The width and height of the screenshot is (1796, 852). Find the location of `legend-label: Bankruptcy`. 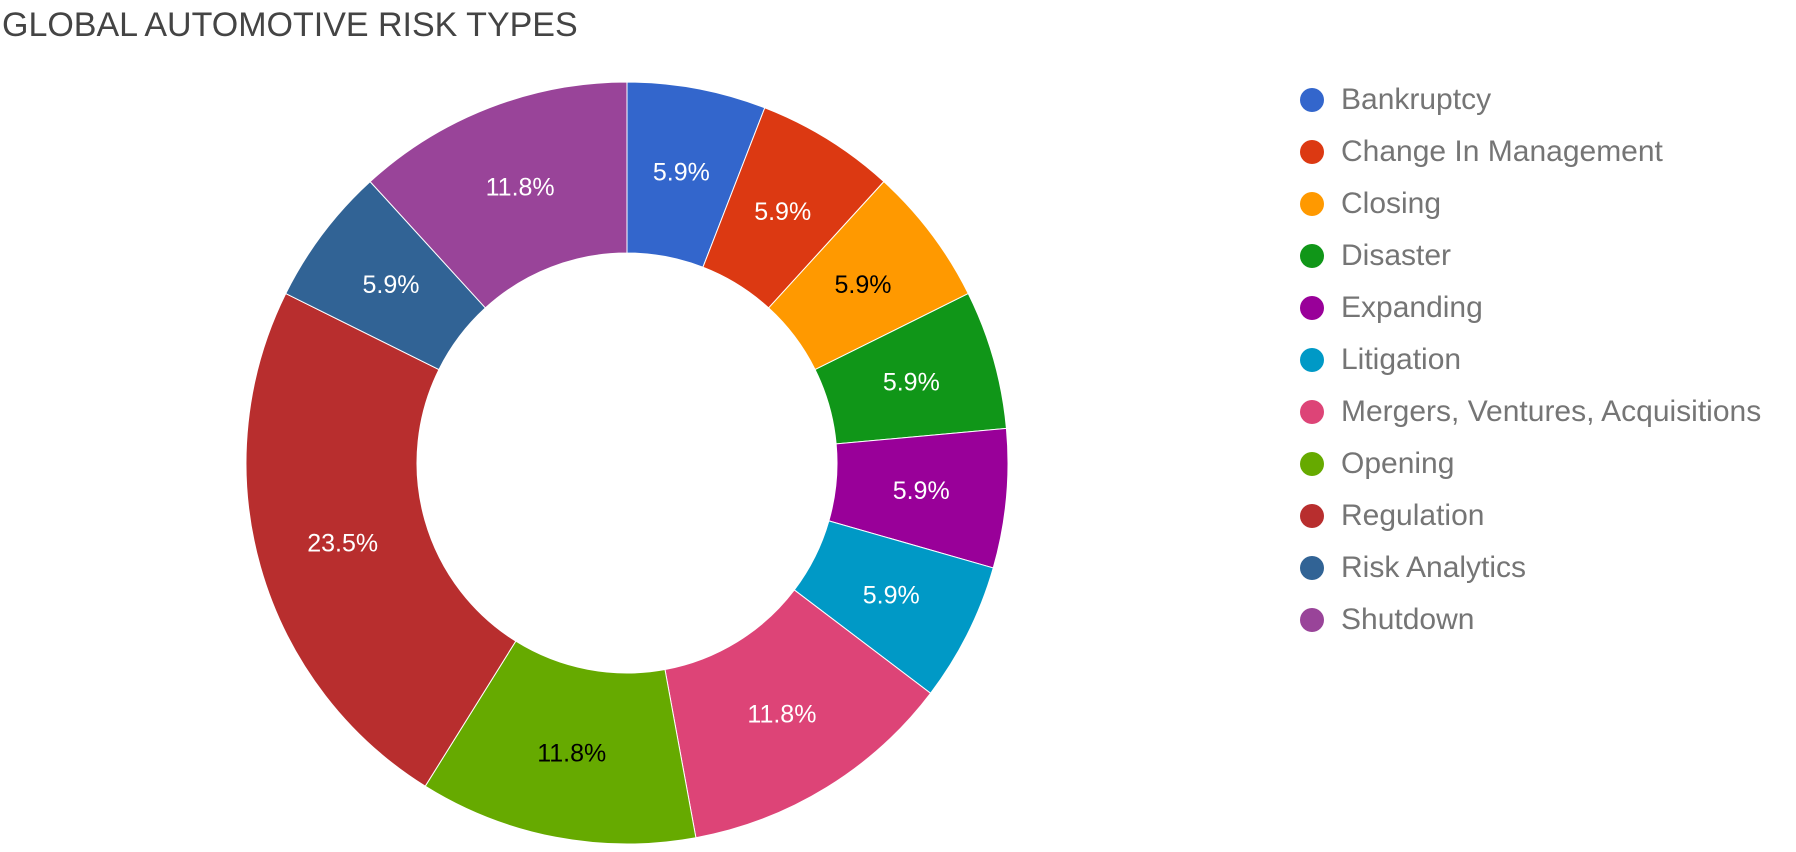

legend-label: Bankruptcy is located at coordinates (1416, 99).